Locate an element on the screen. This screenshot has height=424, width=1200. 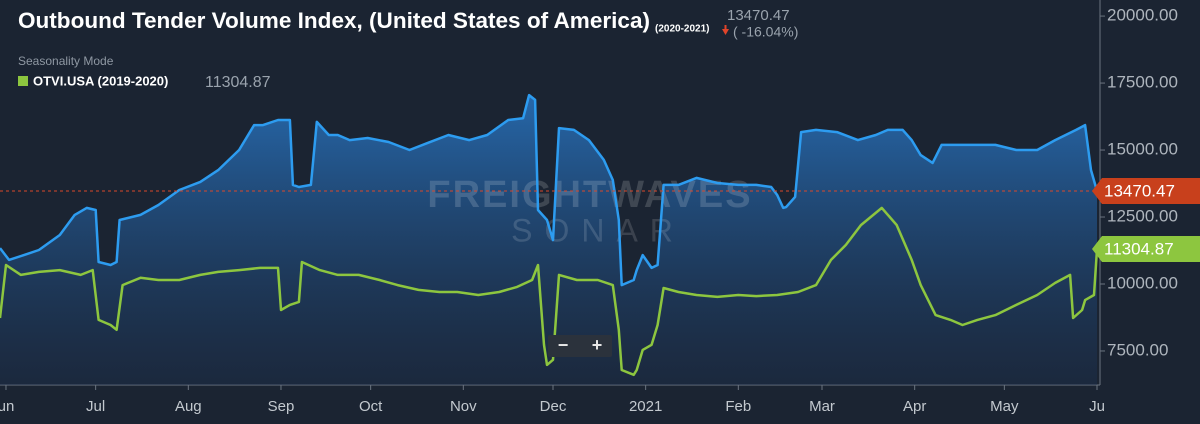
current-value: 13470.47 is located at coordinates (758, 15).